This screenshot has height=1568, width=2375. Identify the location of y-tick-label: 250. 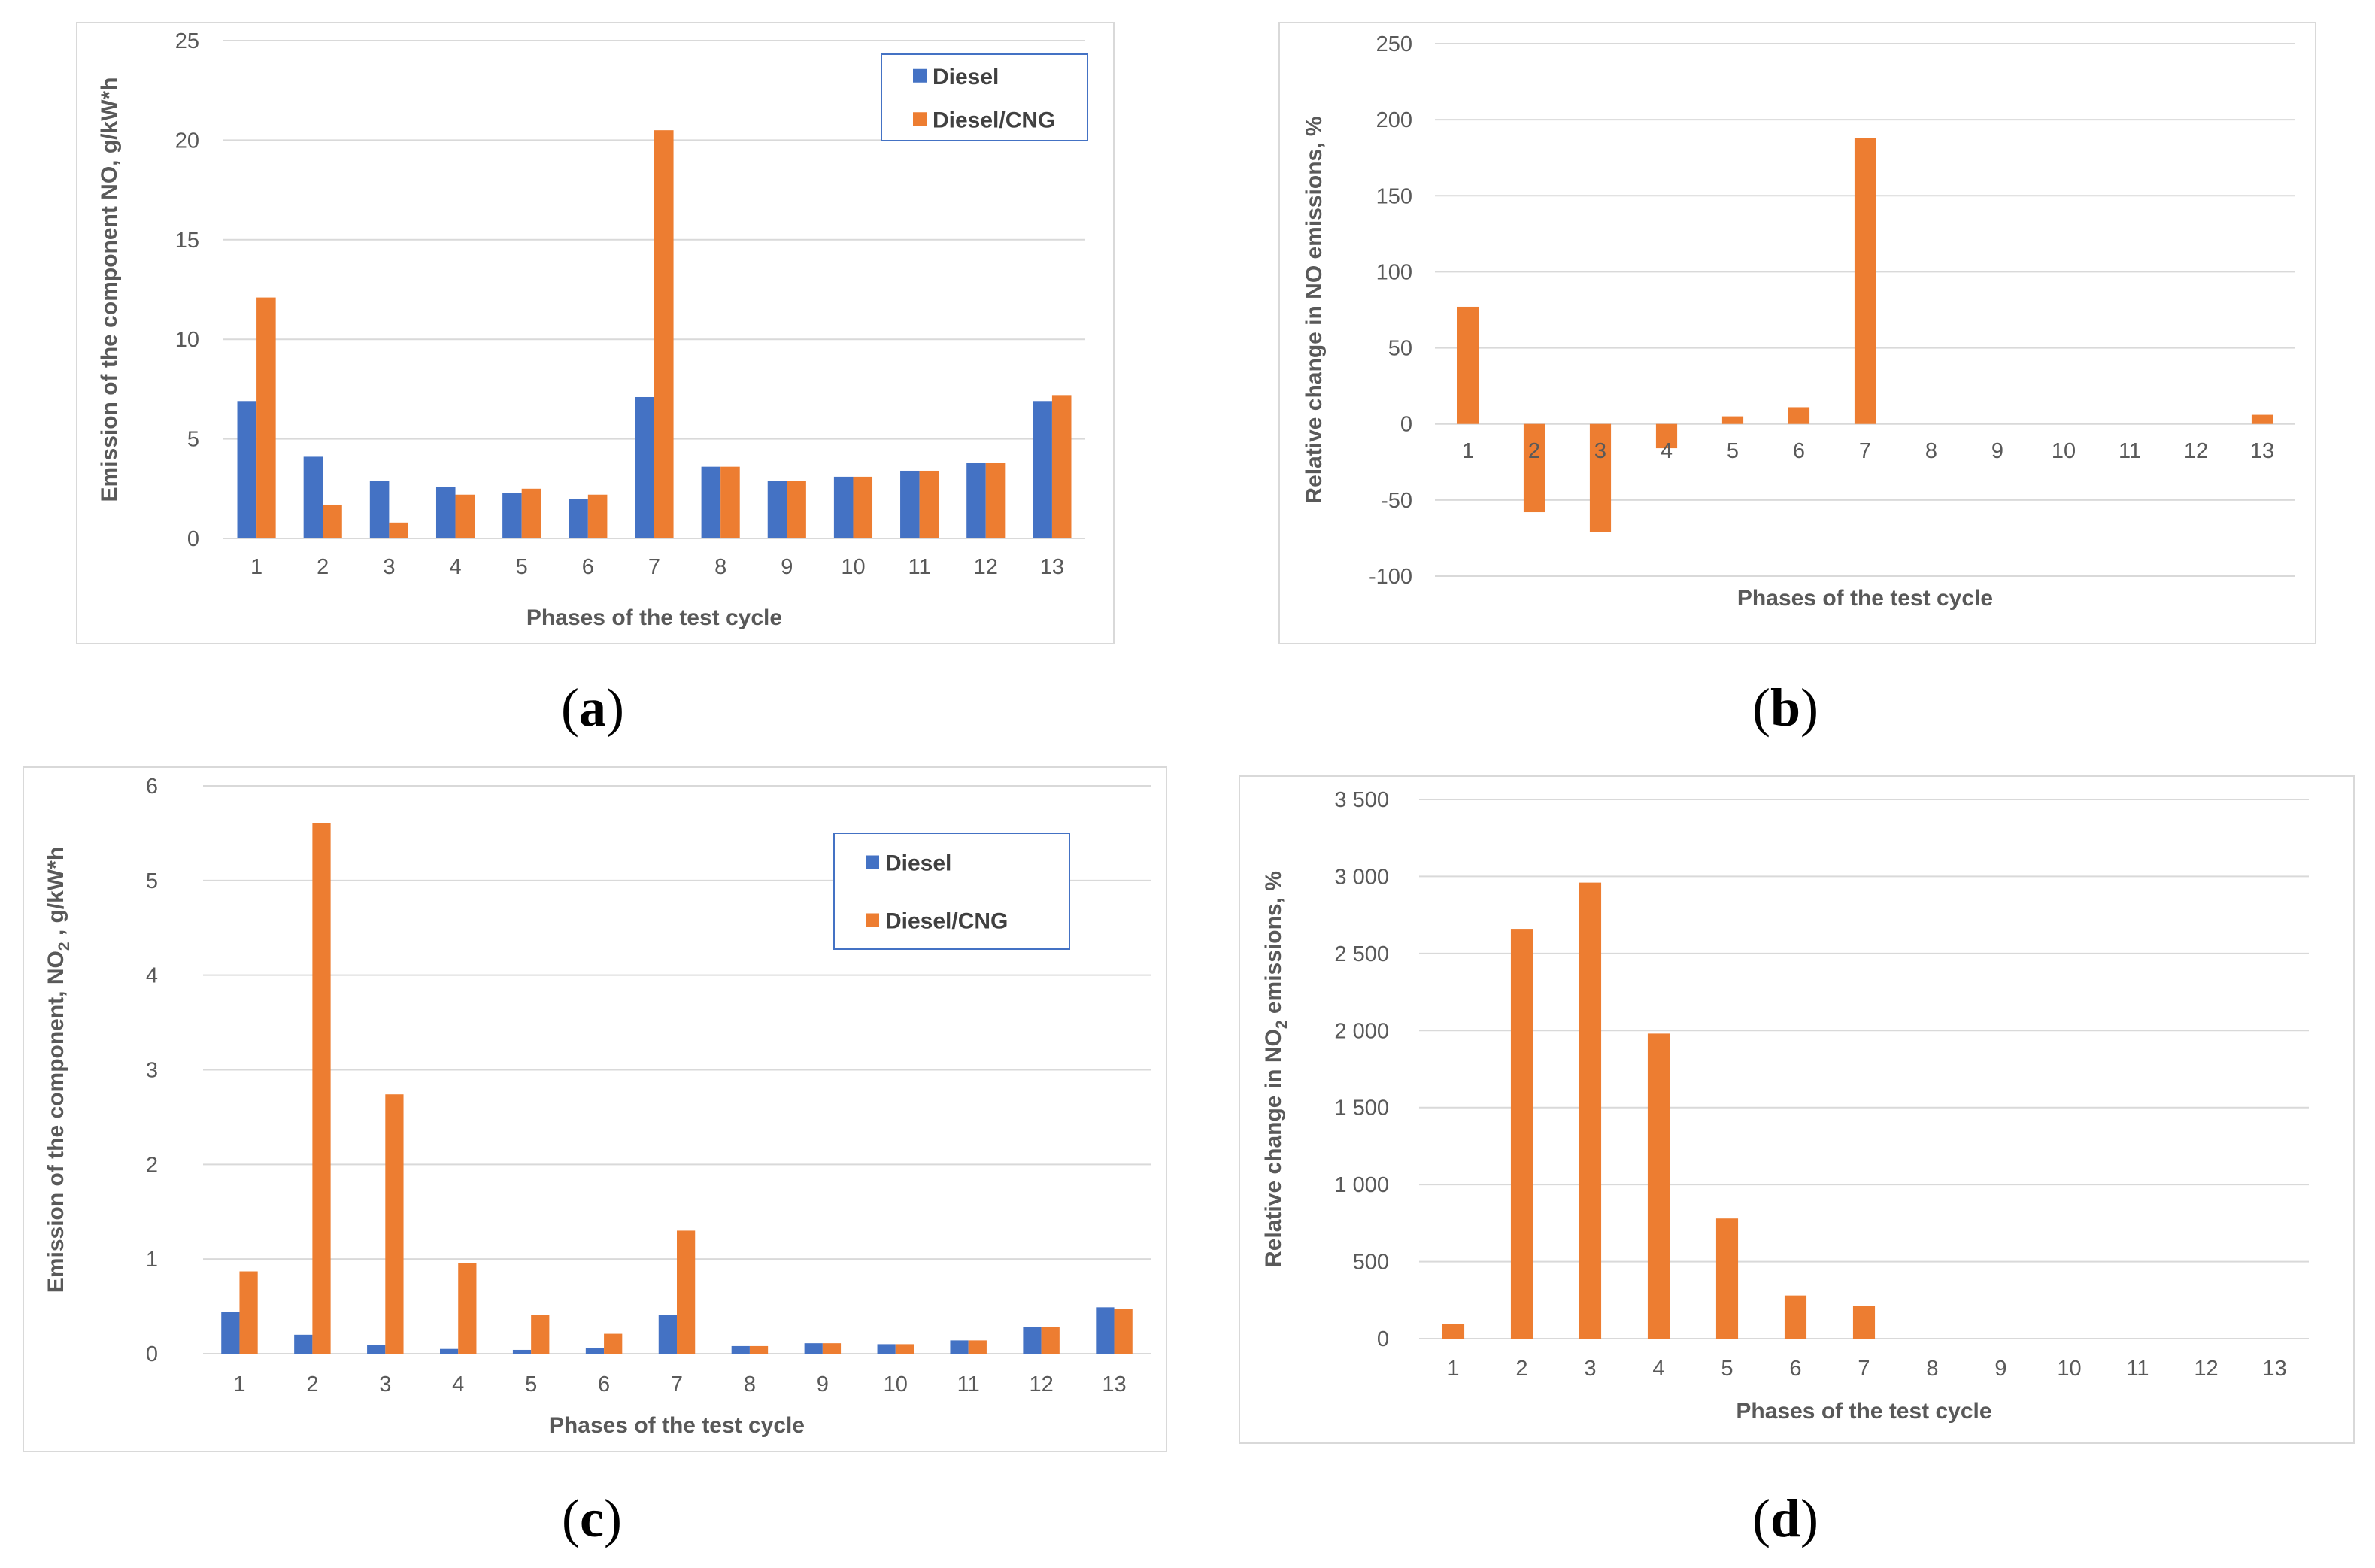
(1394, 44).